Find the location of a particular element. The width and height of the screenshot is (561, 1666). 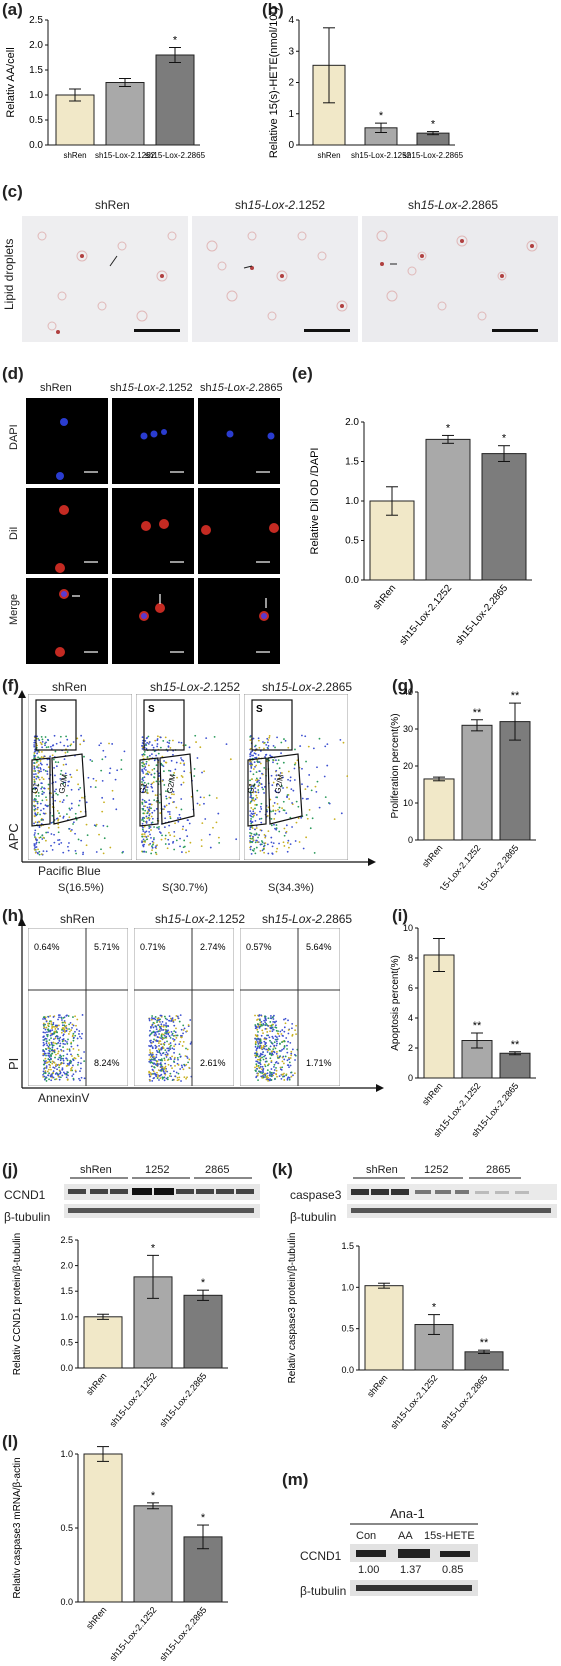

y-axis-label: Relativ CCND1 protein/β-tubulin is located at coordinates (17, 1304).